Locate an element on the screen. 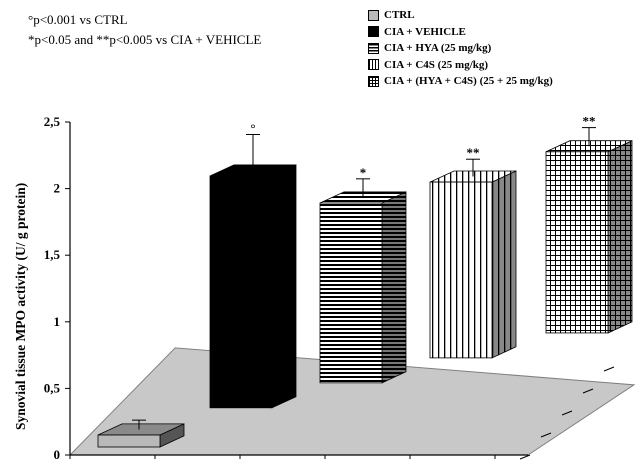 This screenshot has width=635, height=460. legend-item-hya: CIA + HYA (25 mg/kg) is located at coordinates (460, 48).